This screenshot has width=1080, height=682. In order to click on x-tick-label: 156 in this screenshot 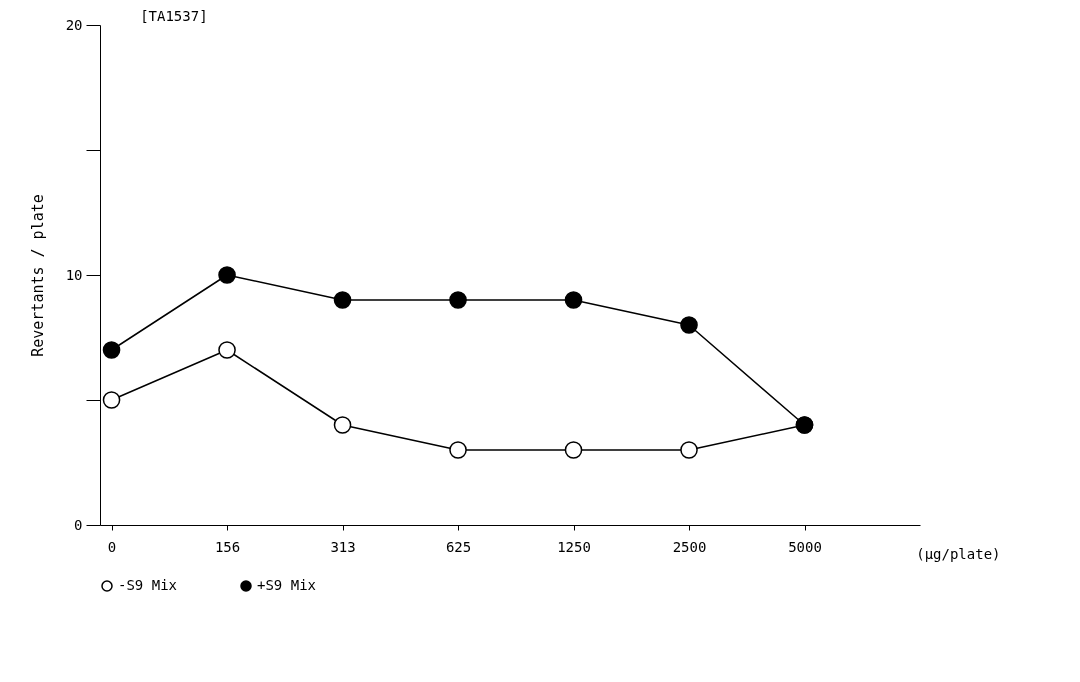, I will do `click(227, 546)`.